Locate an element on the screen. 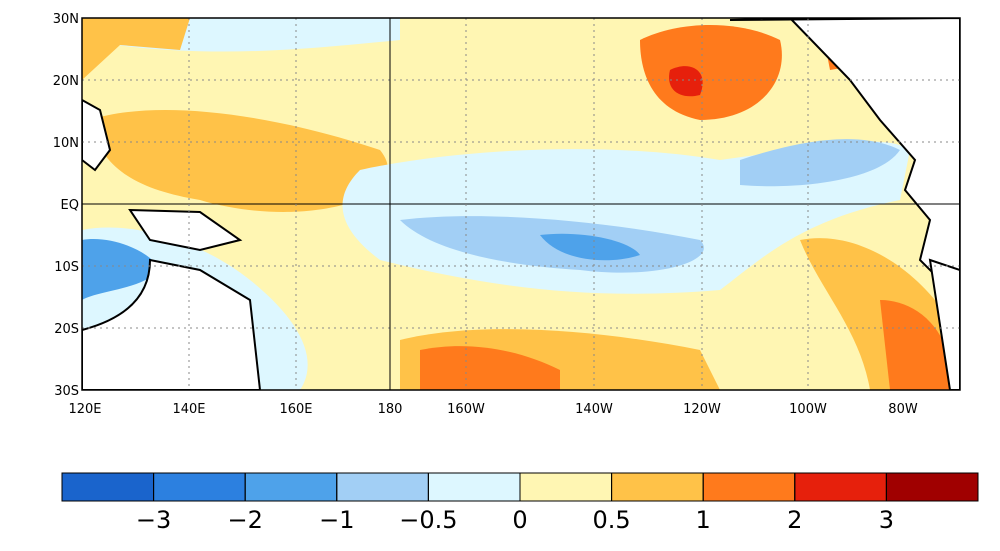  colorbar-tick-label: −1 is located at coordinates (336, 520).